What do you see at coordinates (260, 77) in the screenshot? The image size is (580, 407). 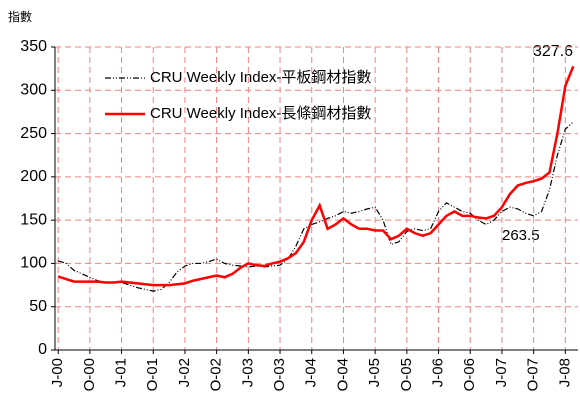 I see `legend-label: CRU Weekly Index-平板鋼材指數` at bounding box center [260, 77].